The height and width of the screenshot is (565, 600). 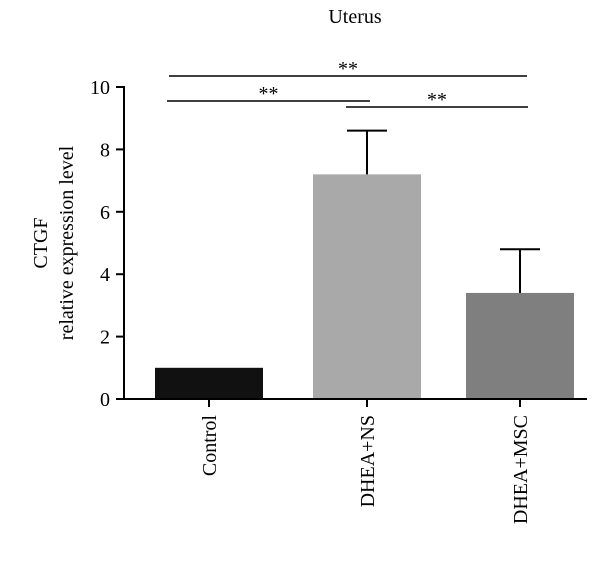 What do you see at coordinates (105, 275) in the screenshot?
I see `y-tick-label-4: 4` at bounding box center [105, 275].